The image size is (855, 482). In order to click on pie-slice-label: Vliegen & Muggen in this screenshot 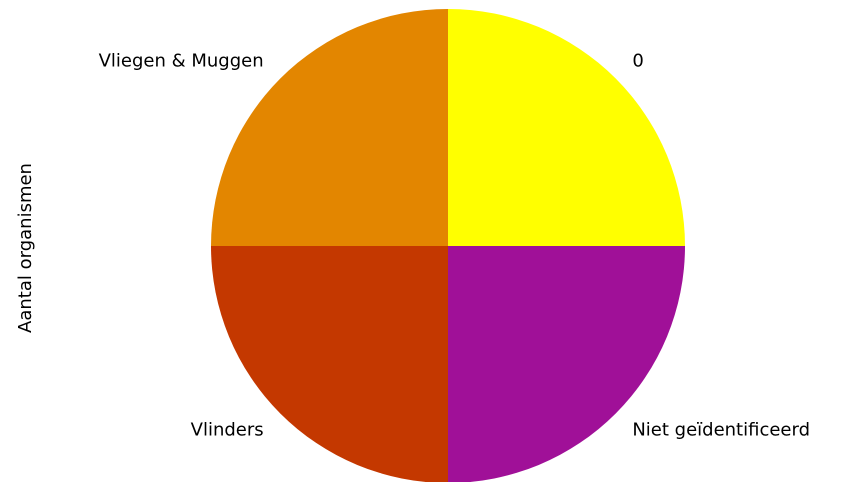, I will do `click(181, 61)`.